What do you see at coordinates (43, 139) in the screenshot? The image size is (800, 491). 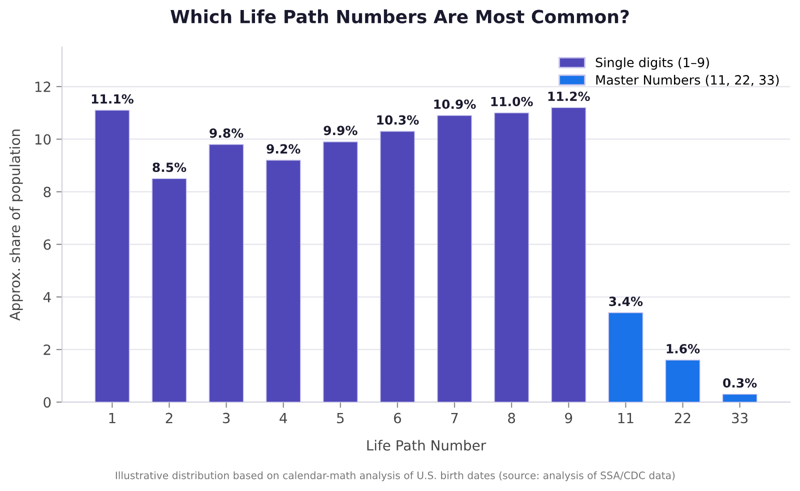 I see `y-tick-label: 10` at bounding box center [43, 139].